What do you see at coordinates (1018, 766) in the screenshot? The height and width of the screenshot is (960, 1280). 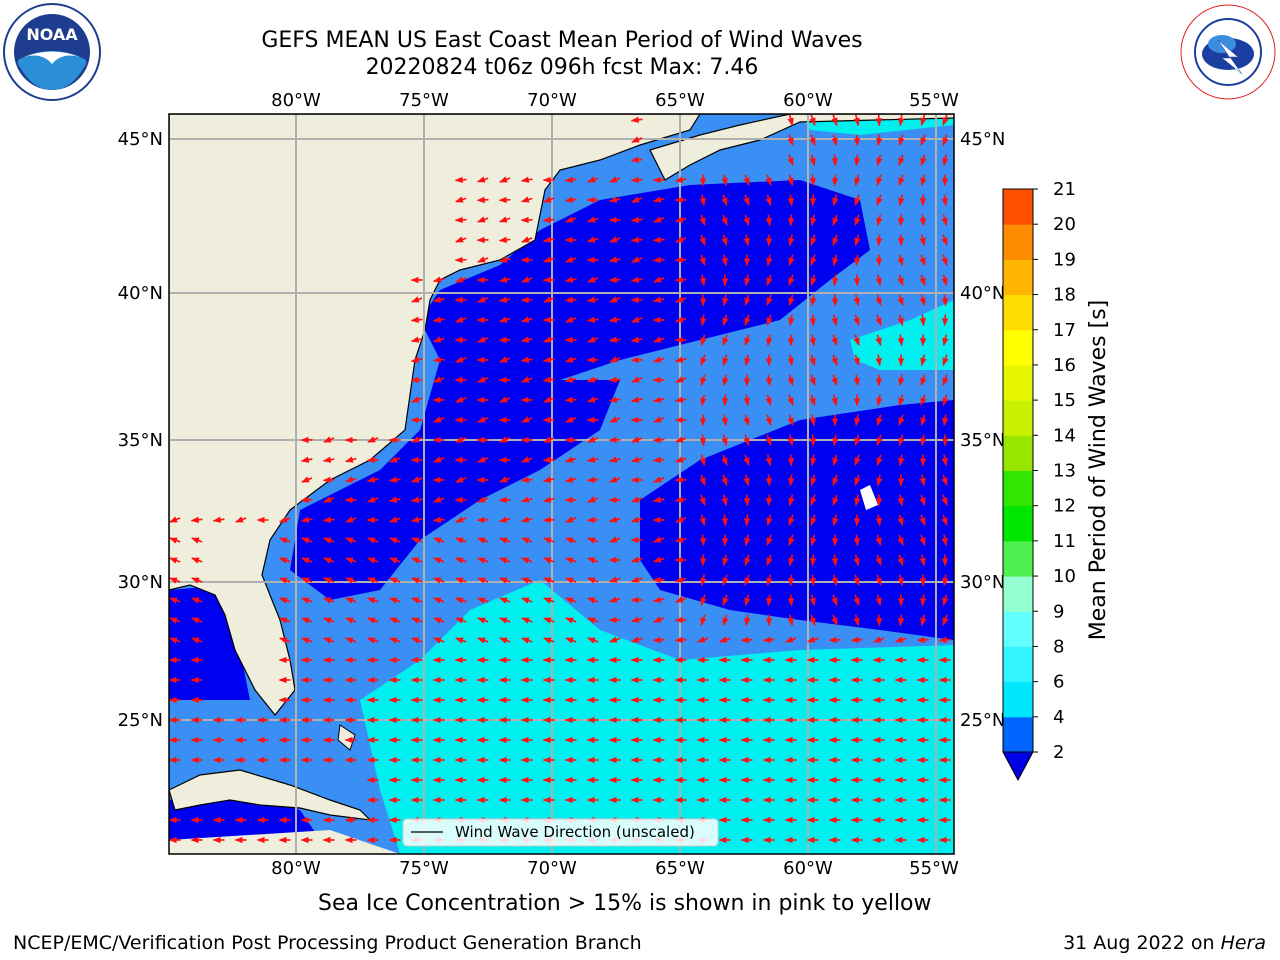 I see `colorbar-under-triangle` at bounding box center [1018, 766].